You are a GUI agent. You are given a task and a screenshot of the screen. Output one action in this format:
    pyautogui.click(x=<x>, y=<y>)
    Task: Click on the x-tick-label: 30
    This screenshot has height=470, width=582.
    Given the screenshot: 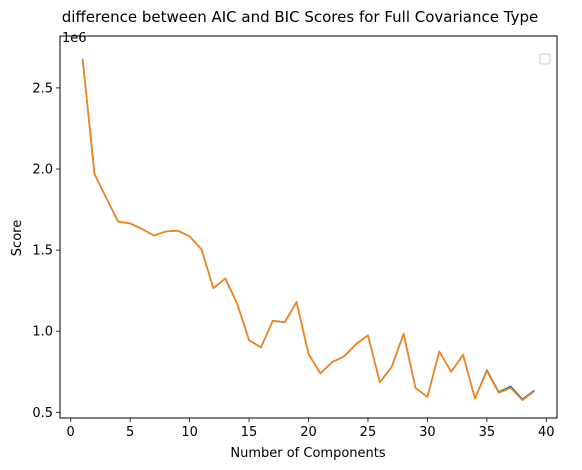 What is the action you would take?
    pyautogui.click(x=427, y=432)
    